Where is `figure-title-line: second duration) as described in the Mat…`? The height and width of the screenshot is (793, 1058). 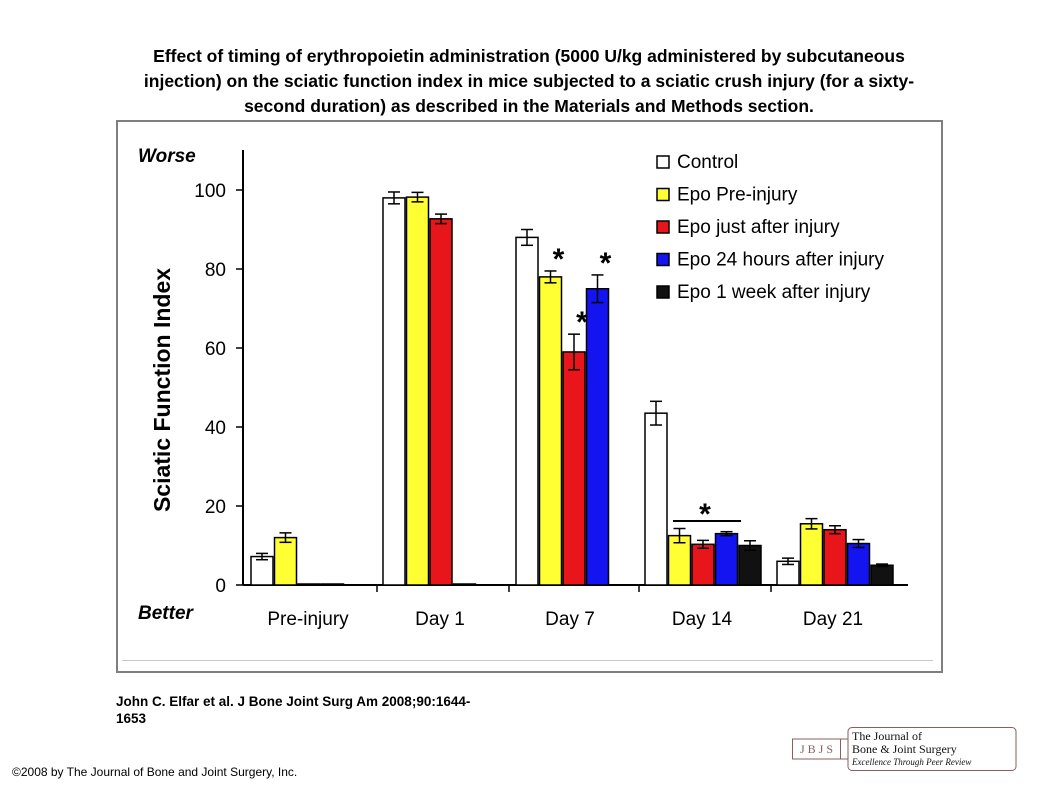
figure-title-line: second duration) as described in the Mat… is located at coordinates (529, 106).